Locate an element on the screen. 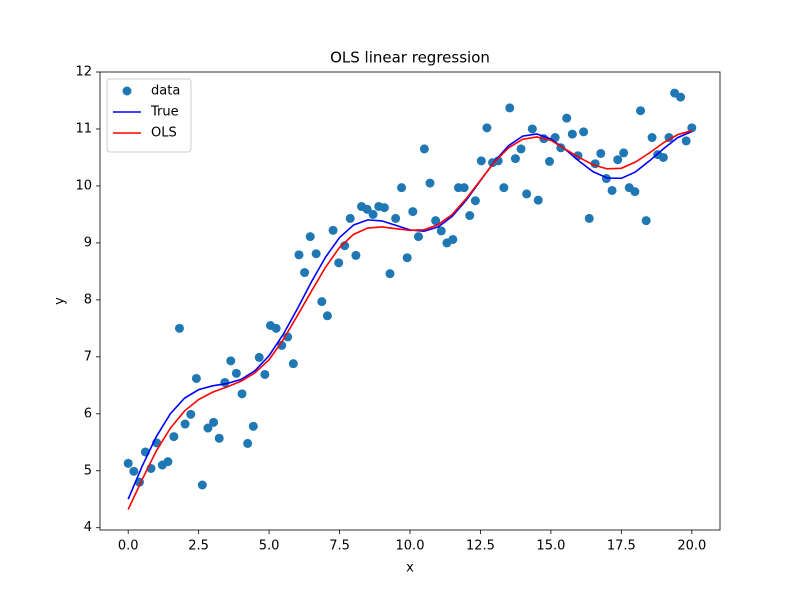 The image size is (800, 597). y-tick-label: 9 is located at coordinates (88, 242).